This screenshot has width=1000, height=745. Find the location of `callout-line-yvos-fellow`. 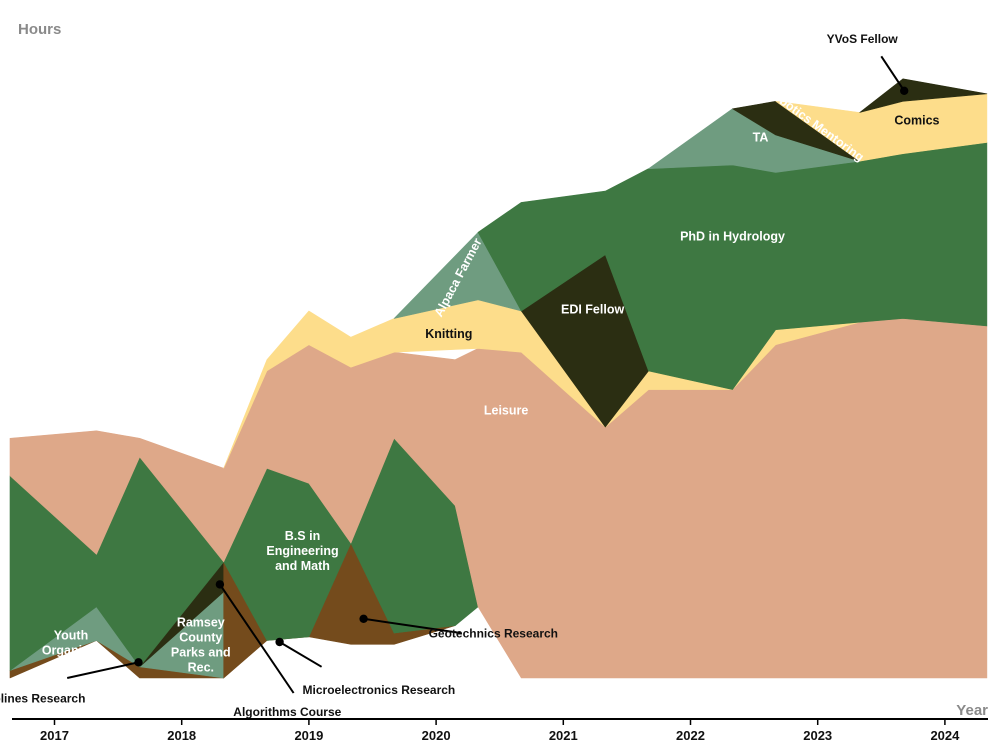

callout-line-yvos-fellow is located at coordinates (893, 73).